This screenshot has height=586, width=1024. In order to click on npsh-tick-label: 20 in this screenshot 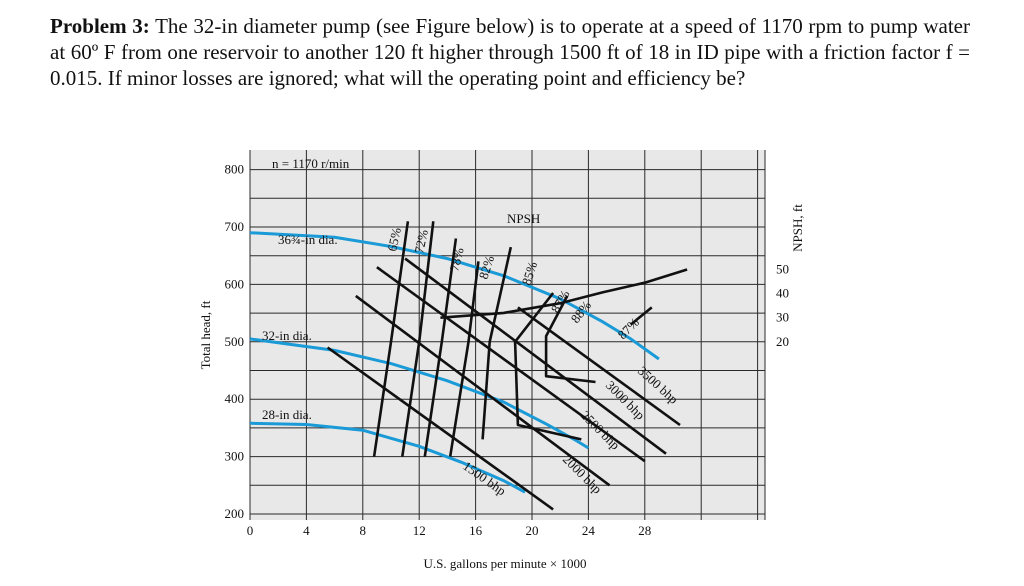, I will do `click(782, 341)`.